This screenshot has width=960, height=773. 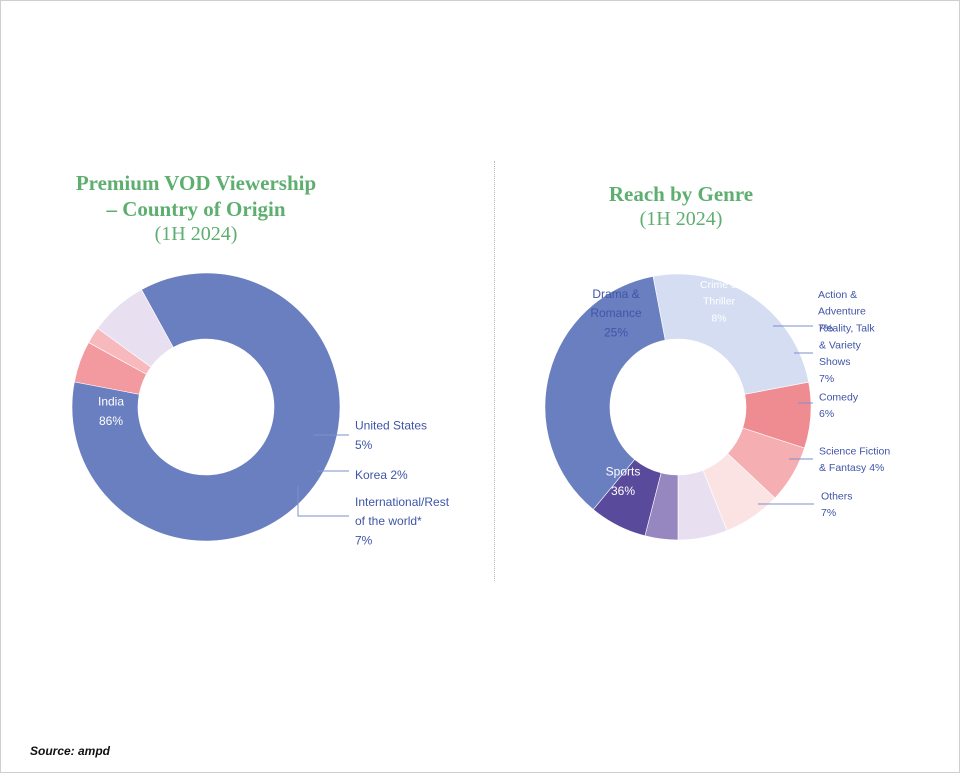 What do you see at coordinates (206, 407) in the screenshot?
I see `chart-0-slice-india` at bounding box center [206, 407].